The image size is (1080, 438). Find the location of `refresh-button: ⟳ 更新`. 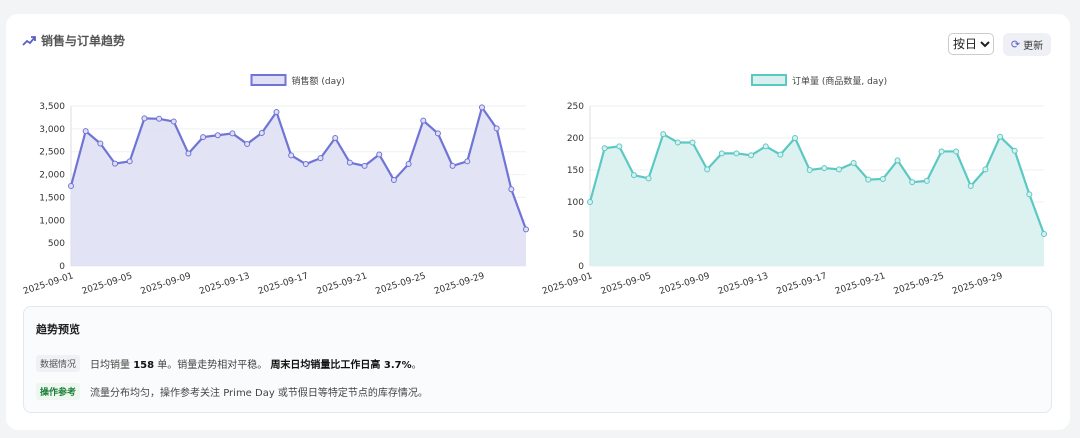

refresh-button: ⟳ 更新 is located at coordinates (1027, 44).